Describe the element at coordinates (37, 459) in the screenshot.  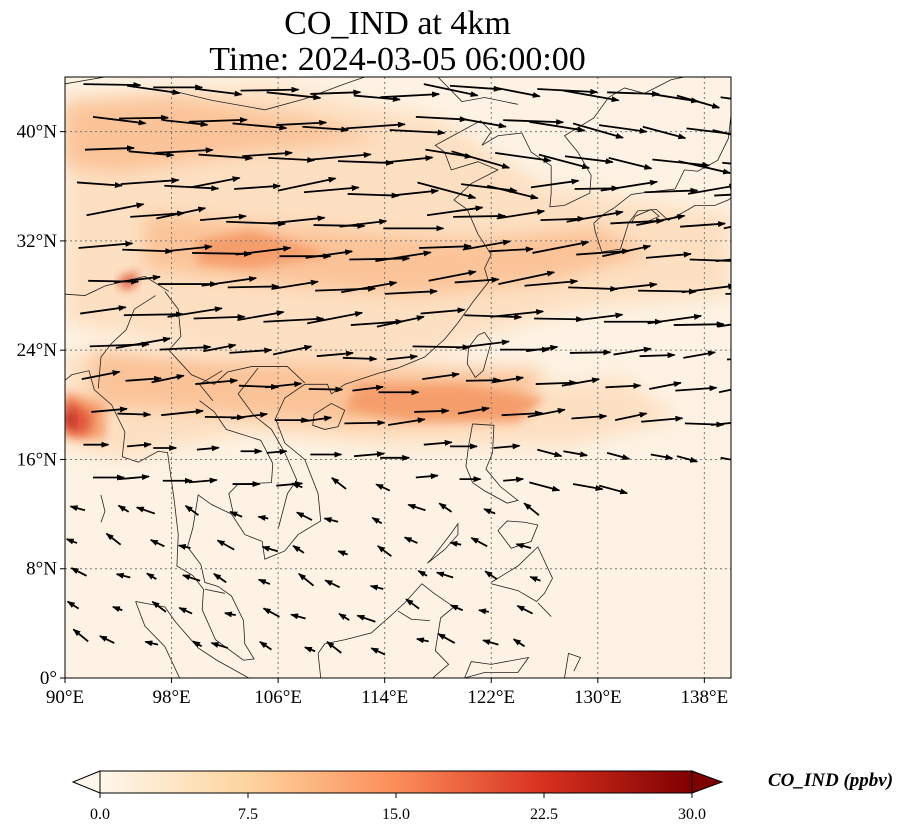
I see `lat-tick-label: 16°N` at that location.